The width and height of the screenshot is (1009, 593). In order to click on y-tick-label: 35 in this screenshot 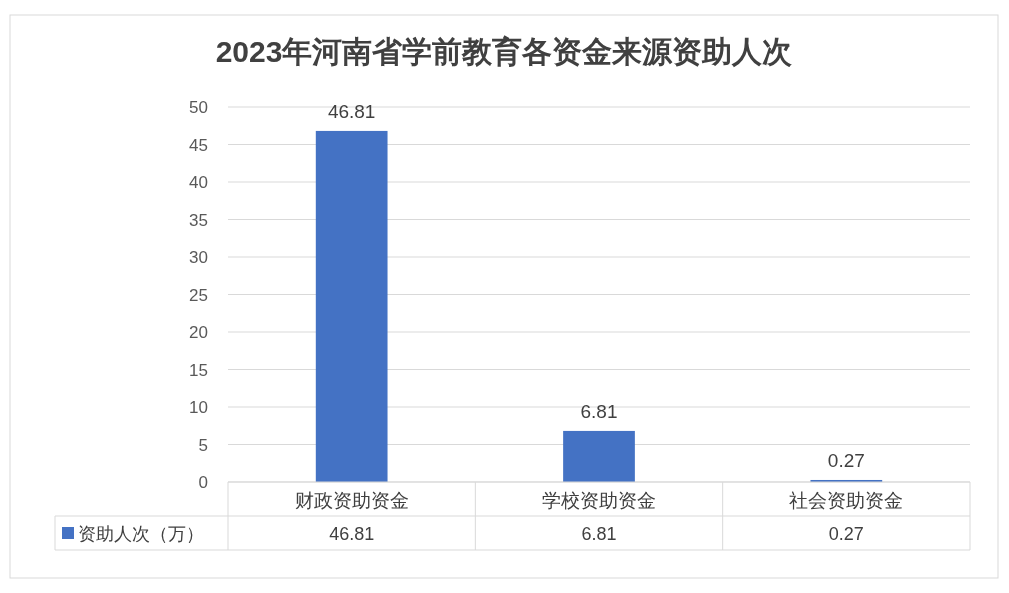, I will do `click(198, 220)`.